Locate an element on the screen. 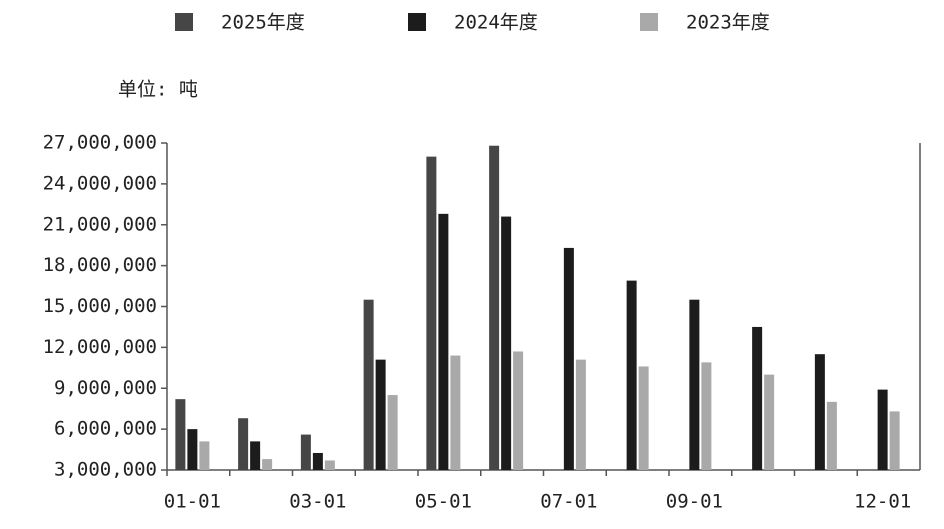 This screenshot has width=944, height=529. y-tick-label: 15,000,000 is located at coordinates (100, 306).